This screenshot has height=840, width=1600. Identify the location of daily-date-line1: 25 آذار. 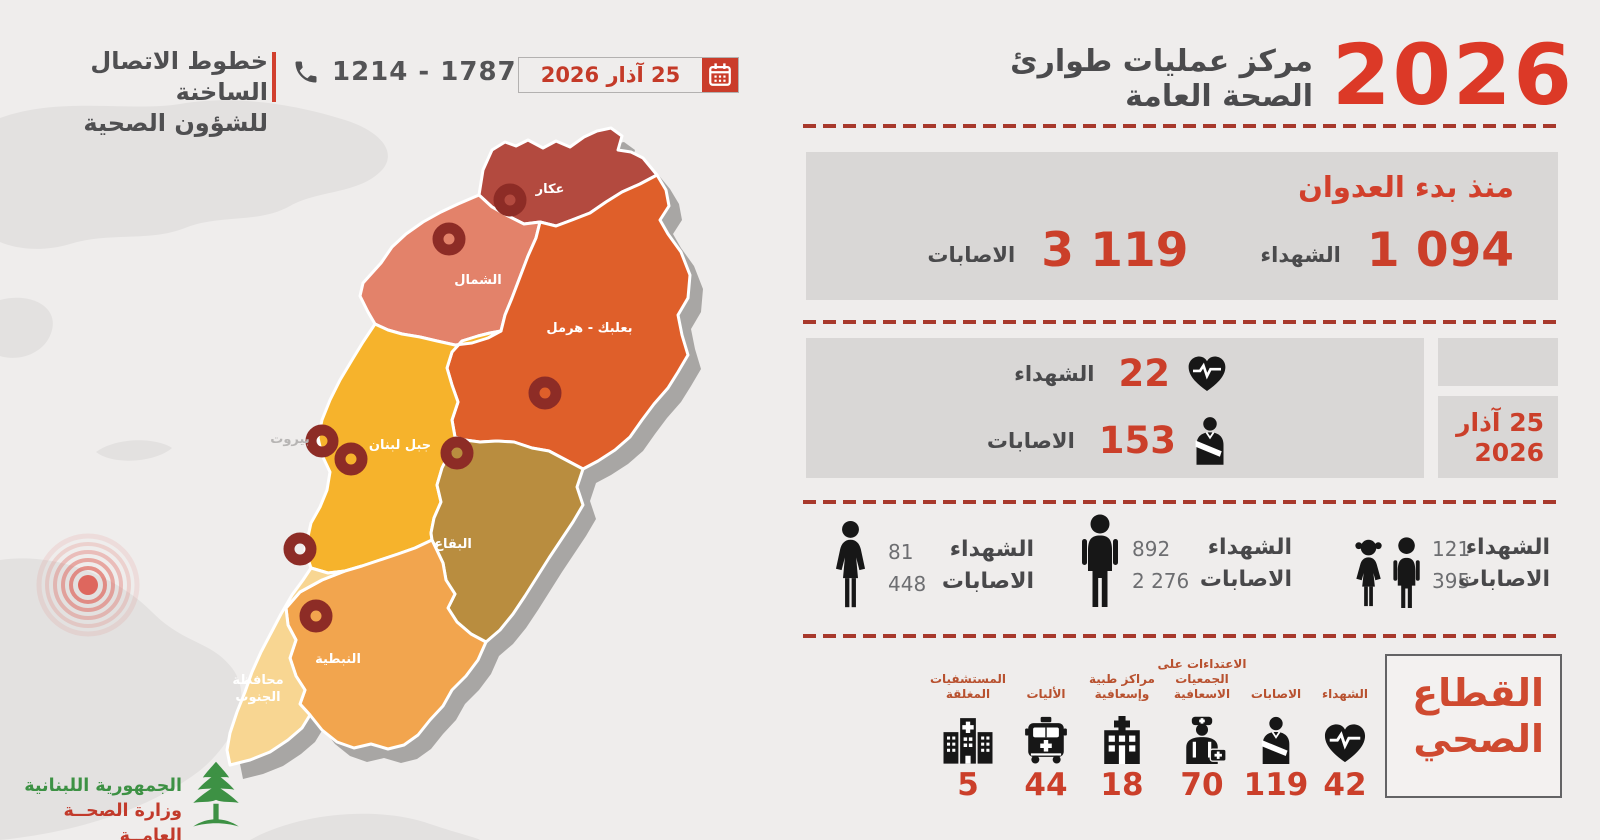
(1500, 422).